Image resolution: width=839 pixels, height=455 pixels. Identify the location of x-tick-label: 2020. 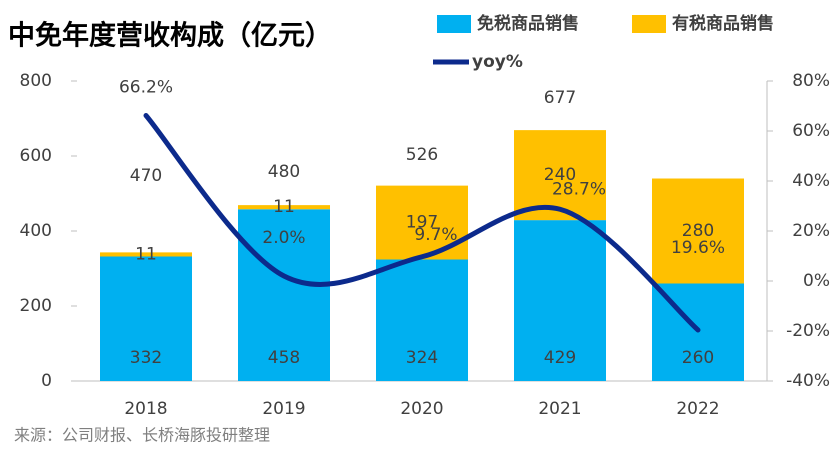
(421, 409).